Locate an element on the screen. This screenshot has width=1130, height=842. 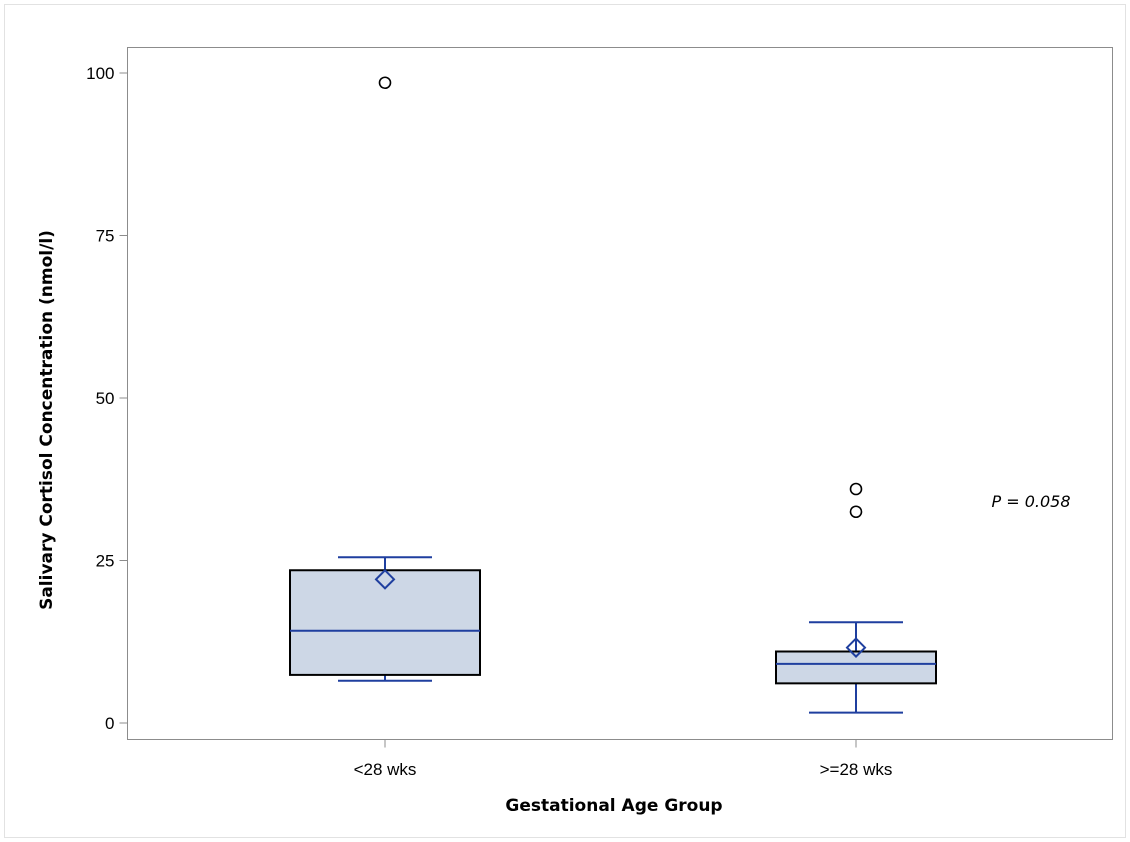
y-tick-label: 50 is located at coordinates (105, 398).